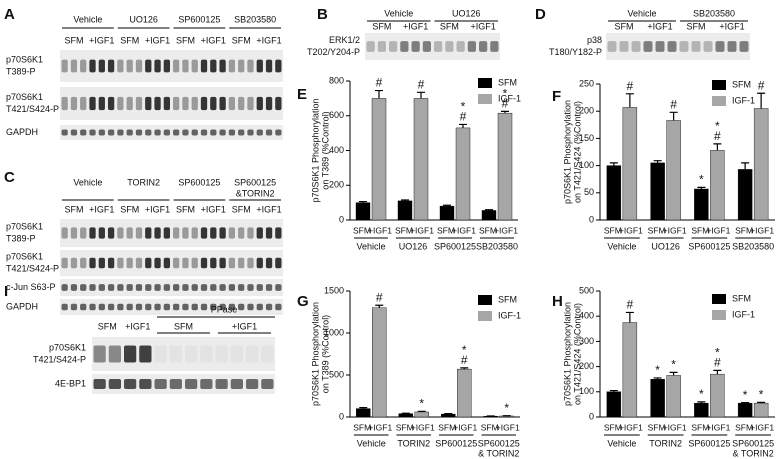 This screenshot has width=781, height=459. I want to click on x-tick-label: SP600125, so click(456, 443).